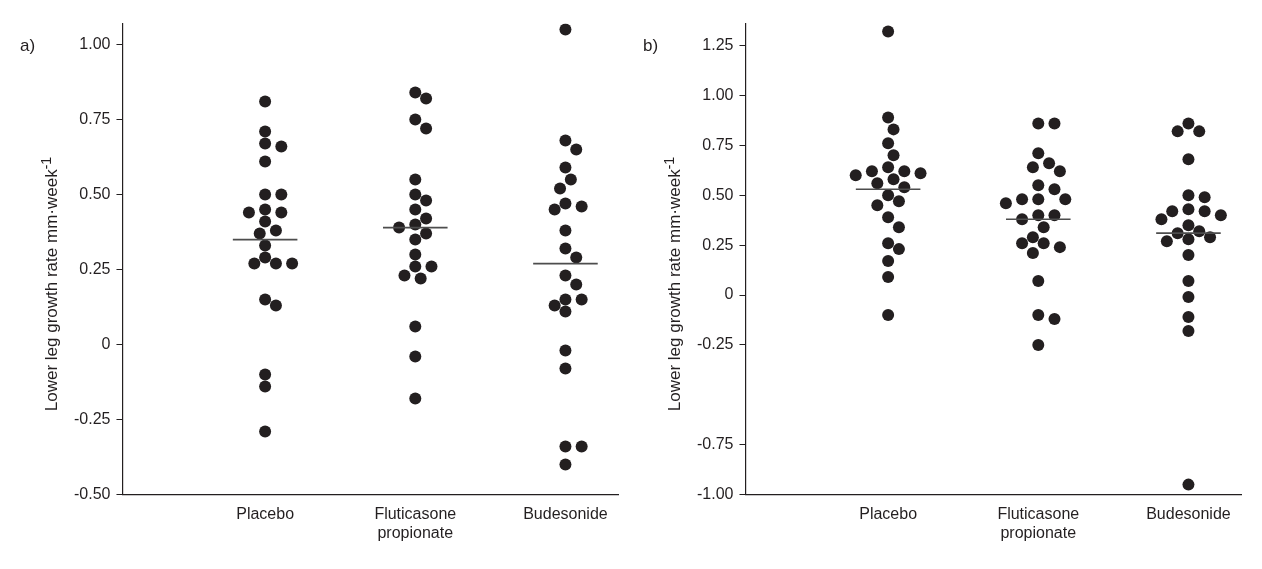 The height and width of the screenshot is (569, 1262). I want to click on y-tick-label: -0.50, so click(92, 494).